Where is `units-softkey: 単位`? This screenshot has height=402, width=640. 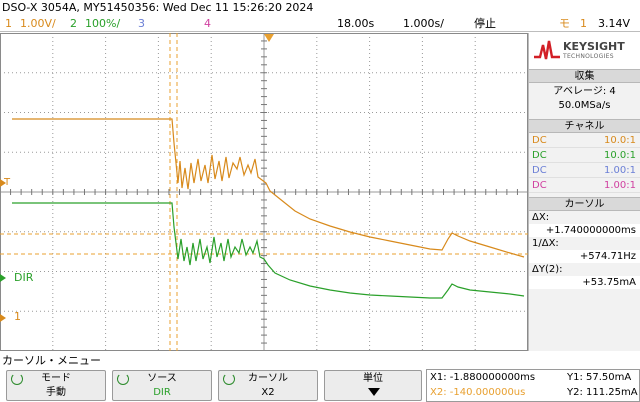
units-softkey: 単位 is located at coordinates (373, 385).